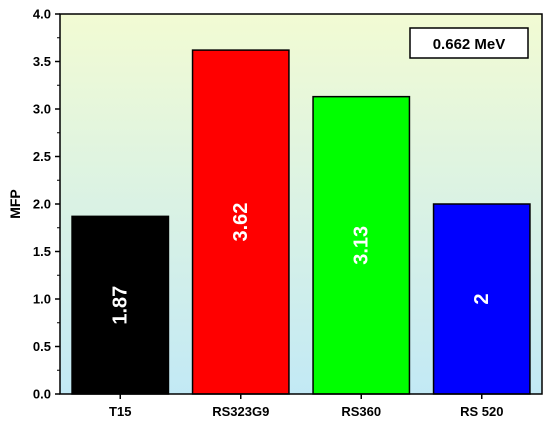 This screenshot has height=431, width=550. I want to click on y-axis-title: MFP, so click(15, 204).